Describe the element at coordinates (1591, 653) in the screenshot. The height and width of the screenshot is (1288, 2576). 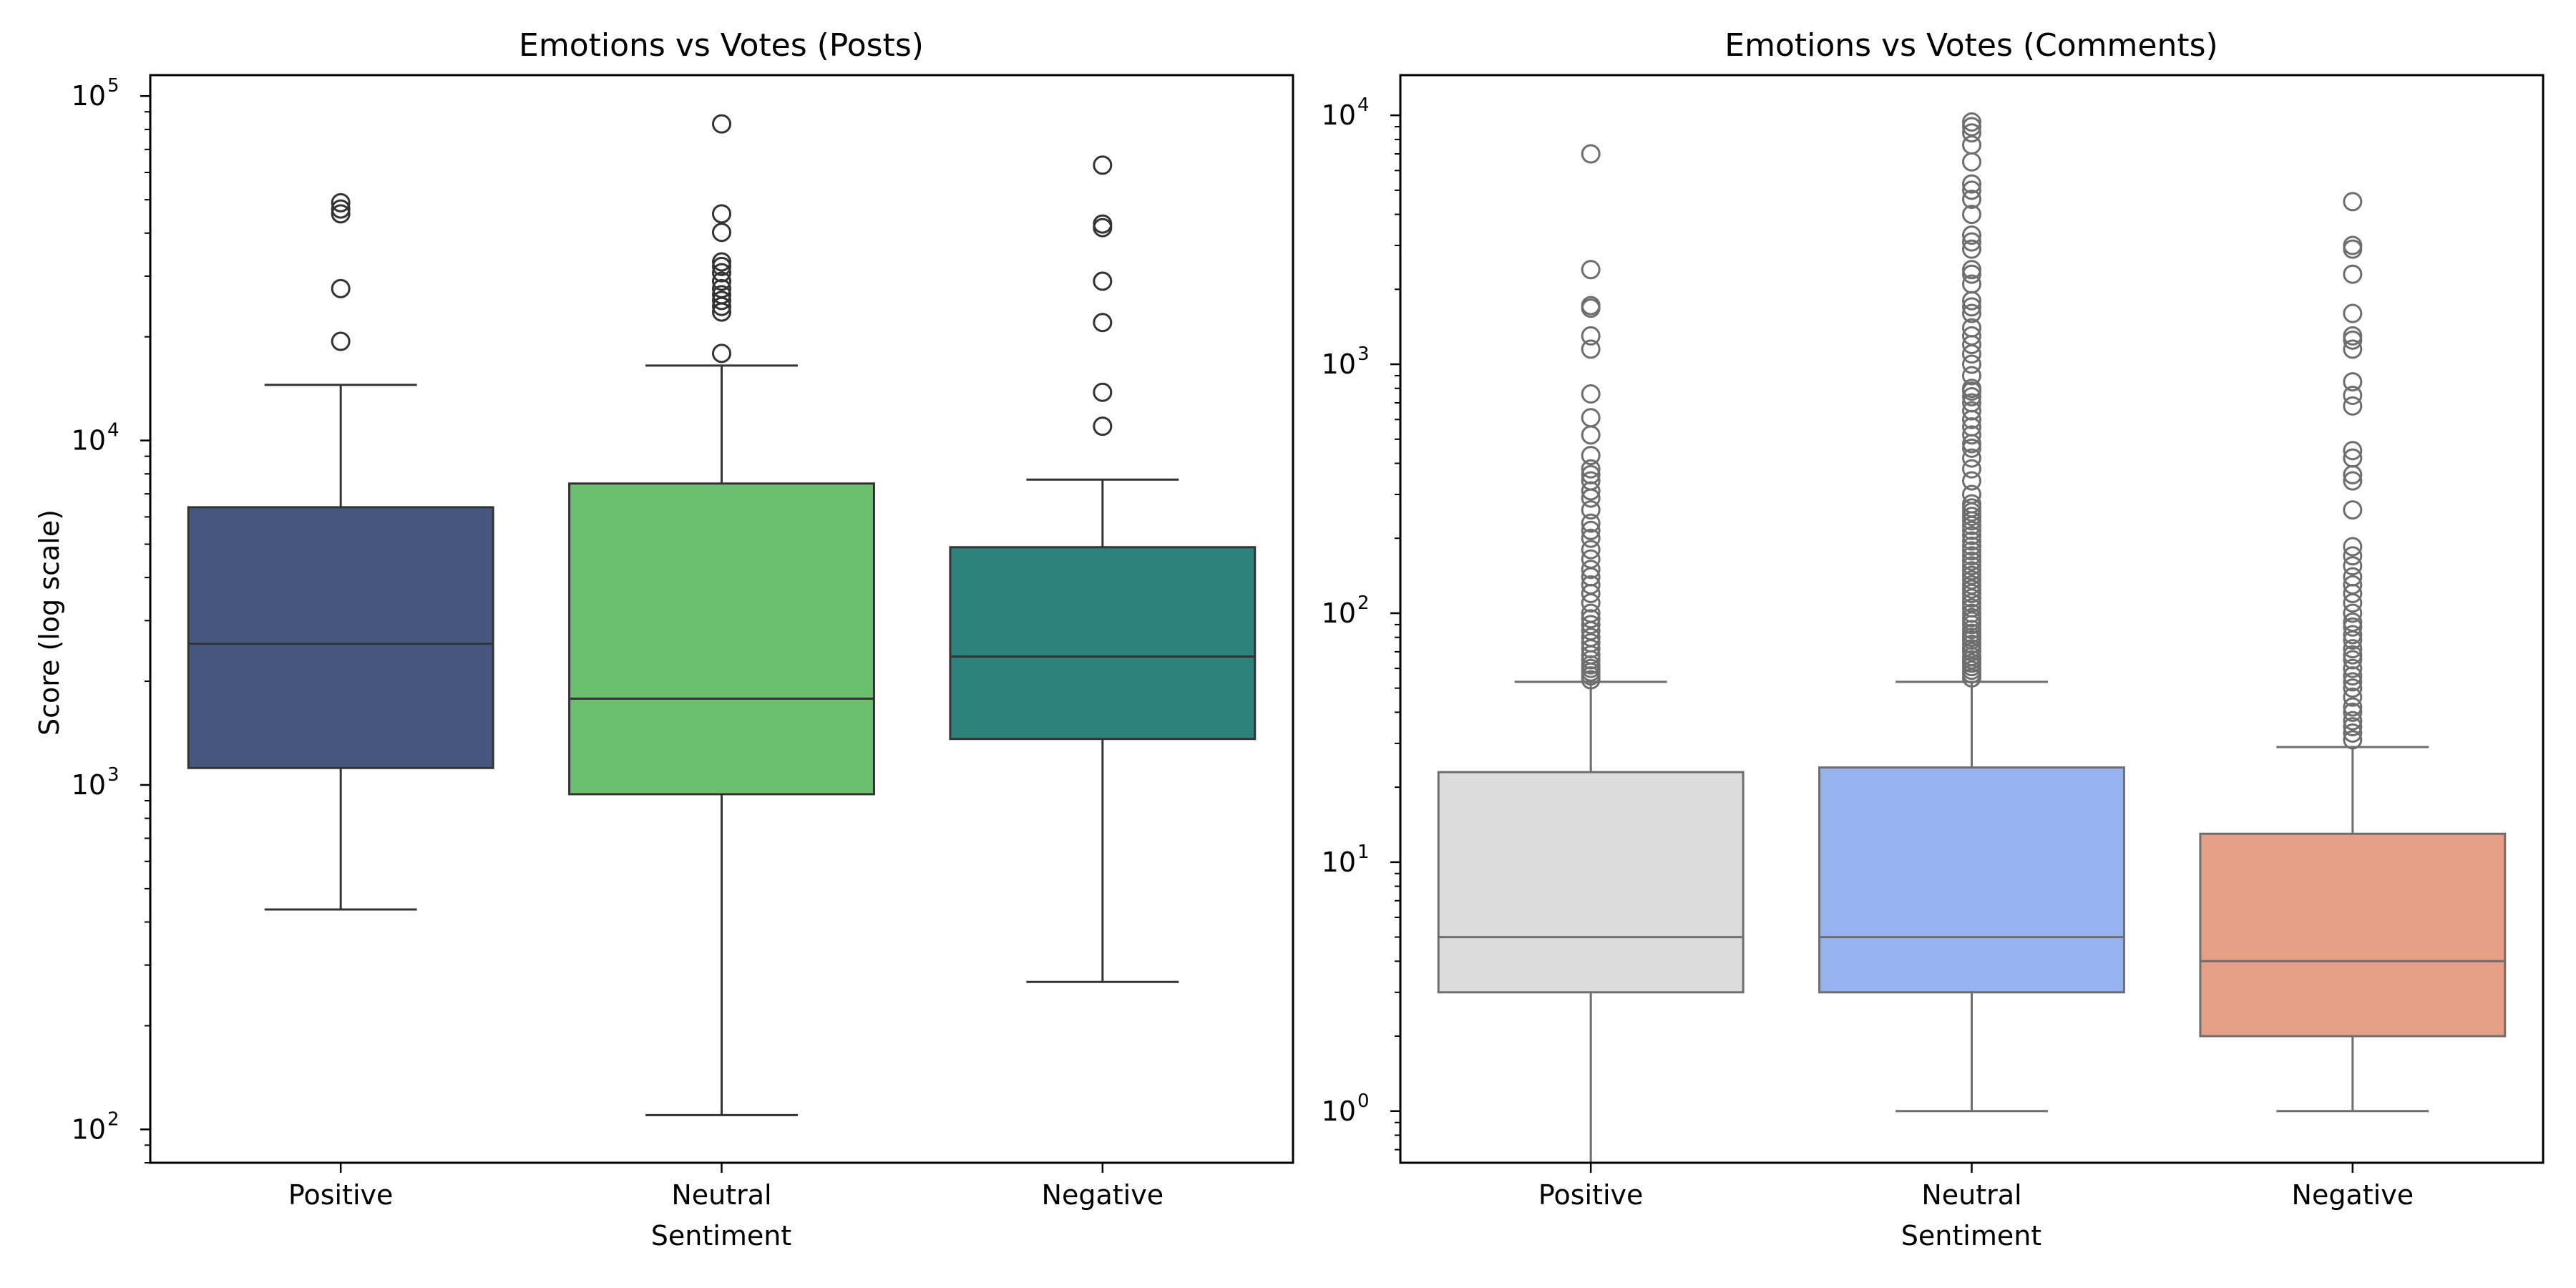
I see `comments-box-positive` at that location.